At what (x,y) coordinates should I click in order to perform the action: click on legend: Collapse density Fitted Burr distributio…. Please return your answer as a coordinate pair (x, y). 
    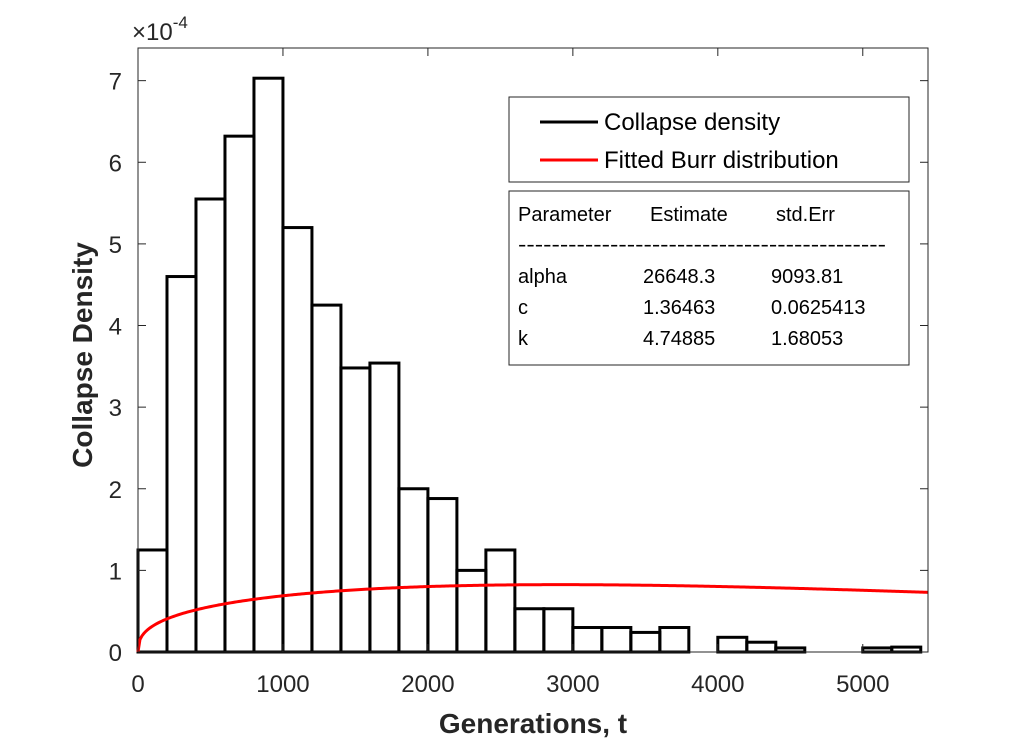
    Looking at the image, I should click on (709, 139).